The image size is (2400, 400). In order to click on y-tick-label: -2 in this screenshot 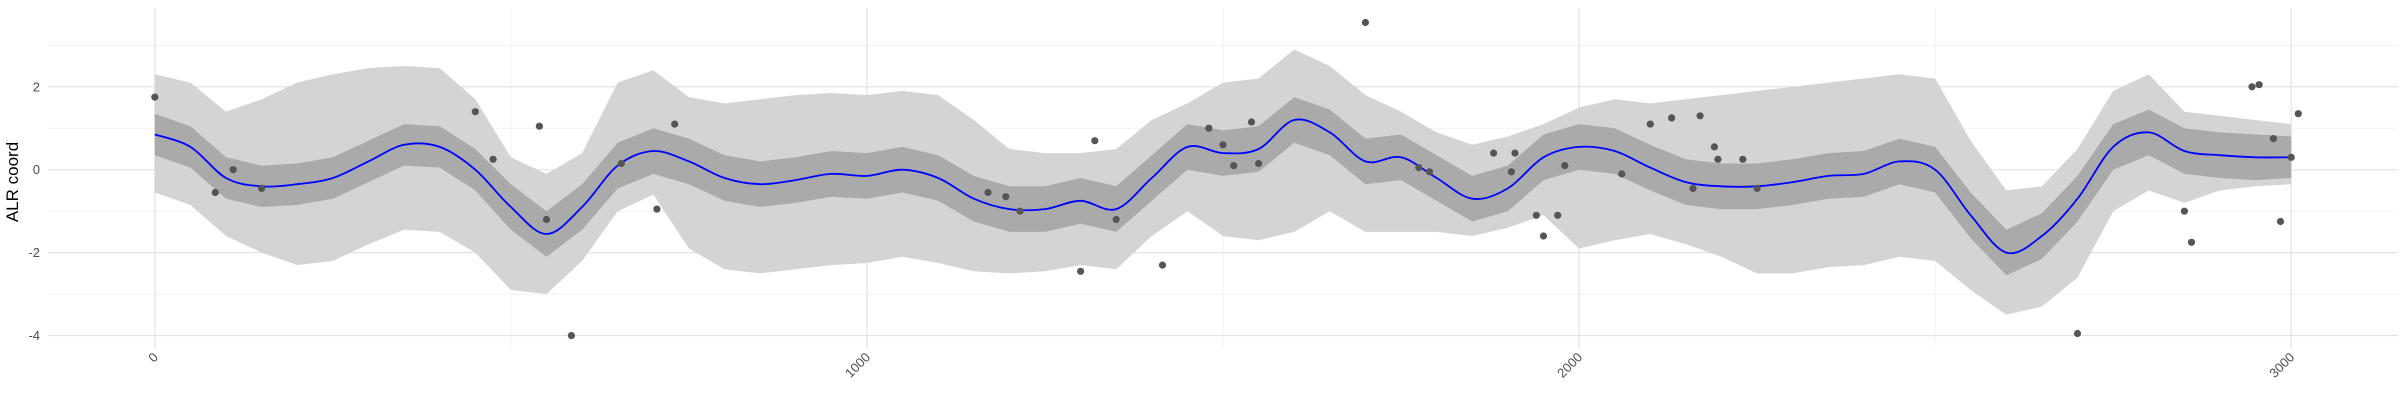, I will do `click(34, 252)`.